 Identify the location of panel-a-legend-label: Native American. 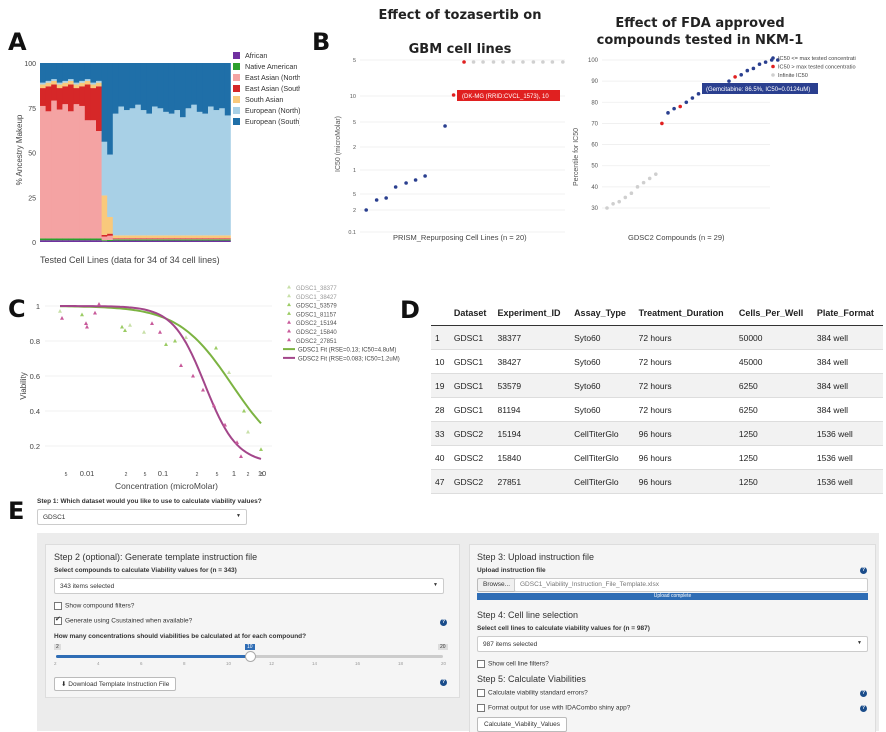
(271, 66).